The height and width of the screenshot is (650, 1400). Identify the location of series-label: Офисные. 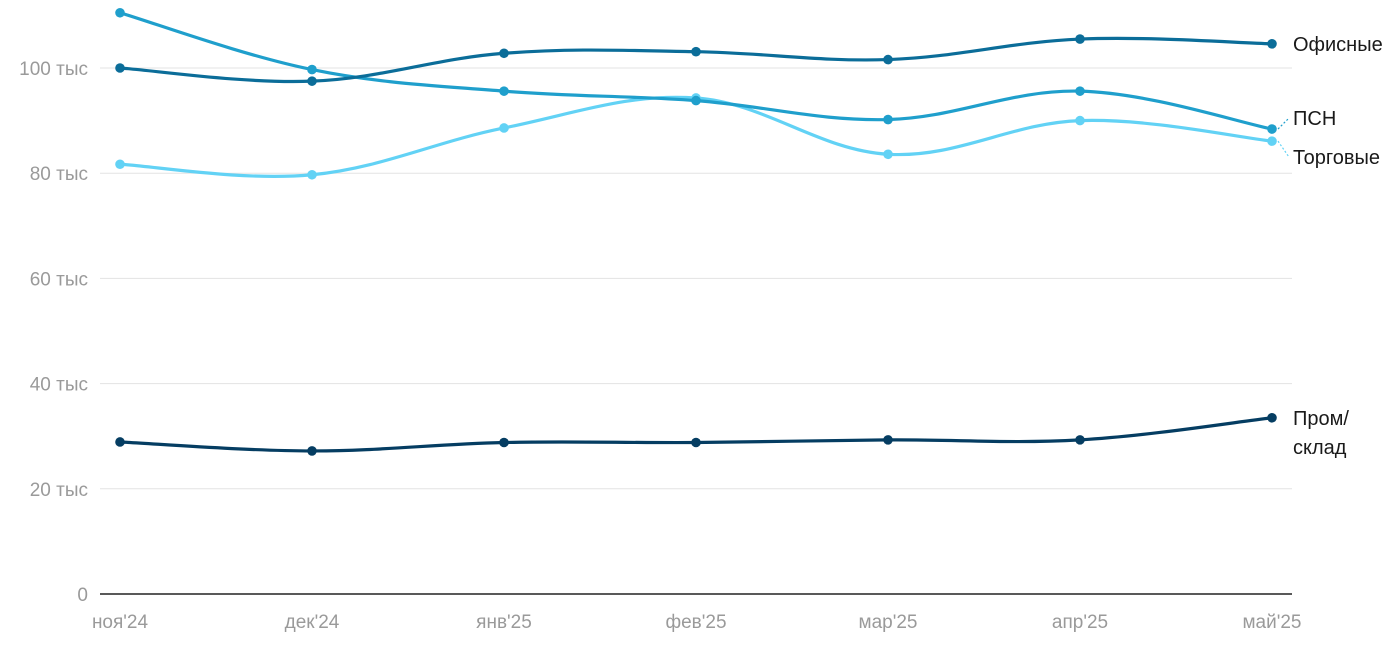
(1338, 45).